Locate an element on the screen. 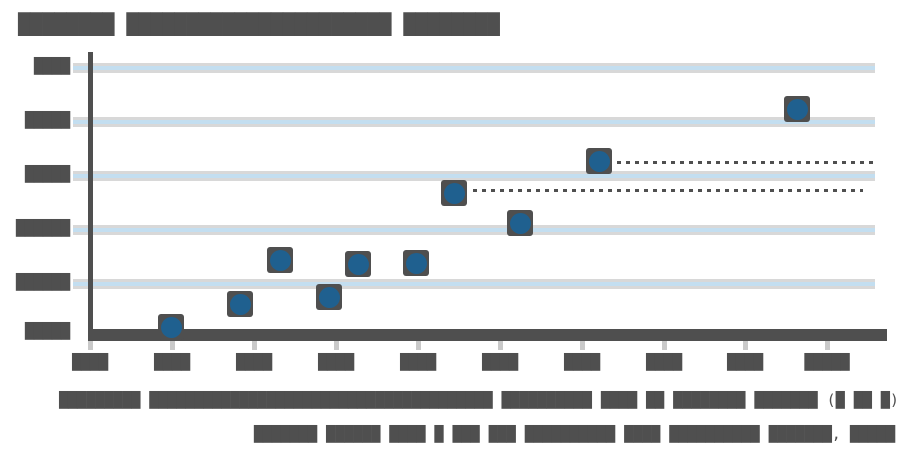  chart-title: ████████ ██████████████████████ ████████ is located at coordinates (259, 24).